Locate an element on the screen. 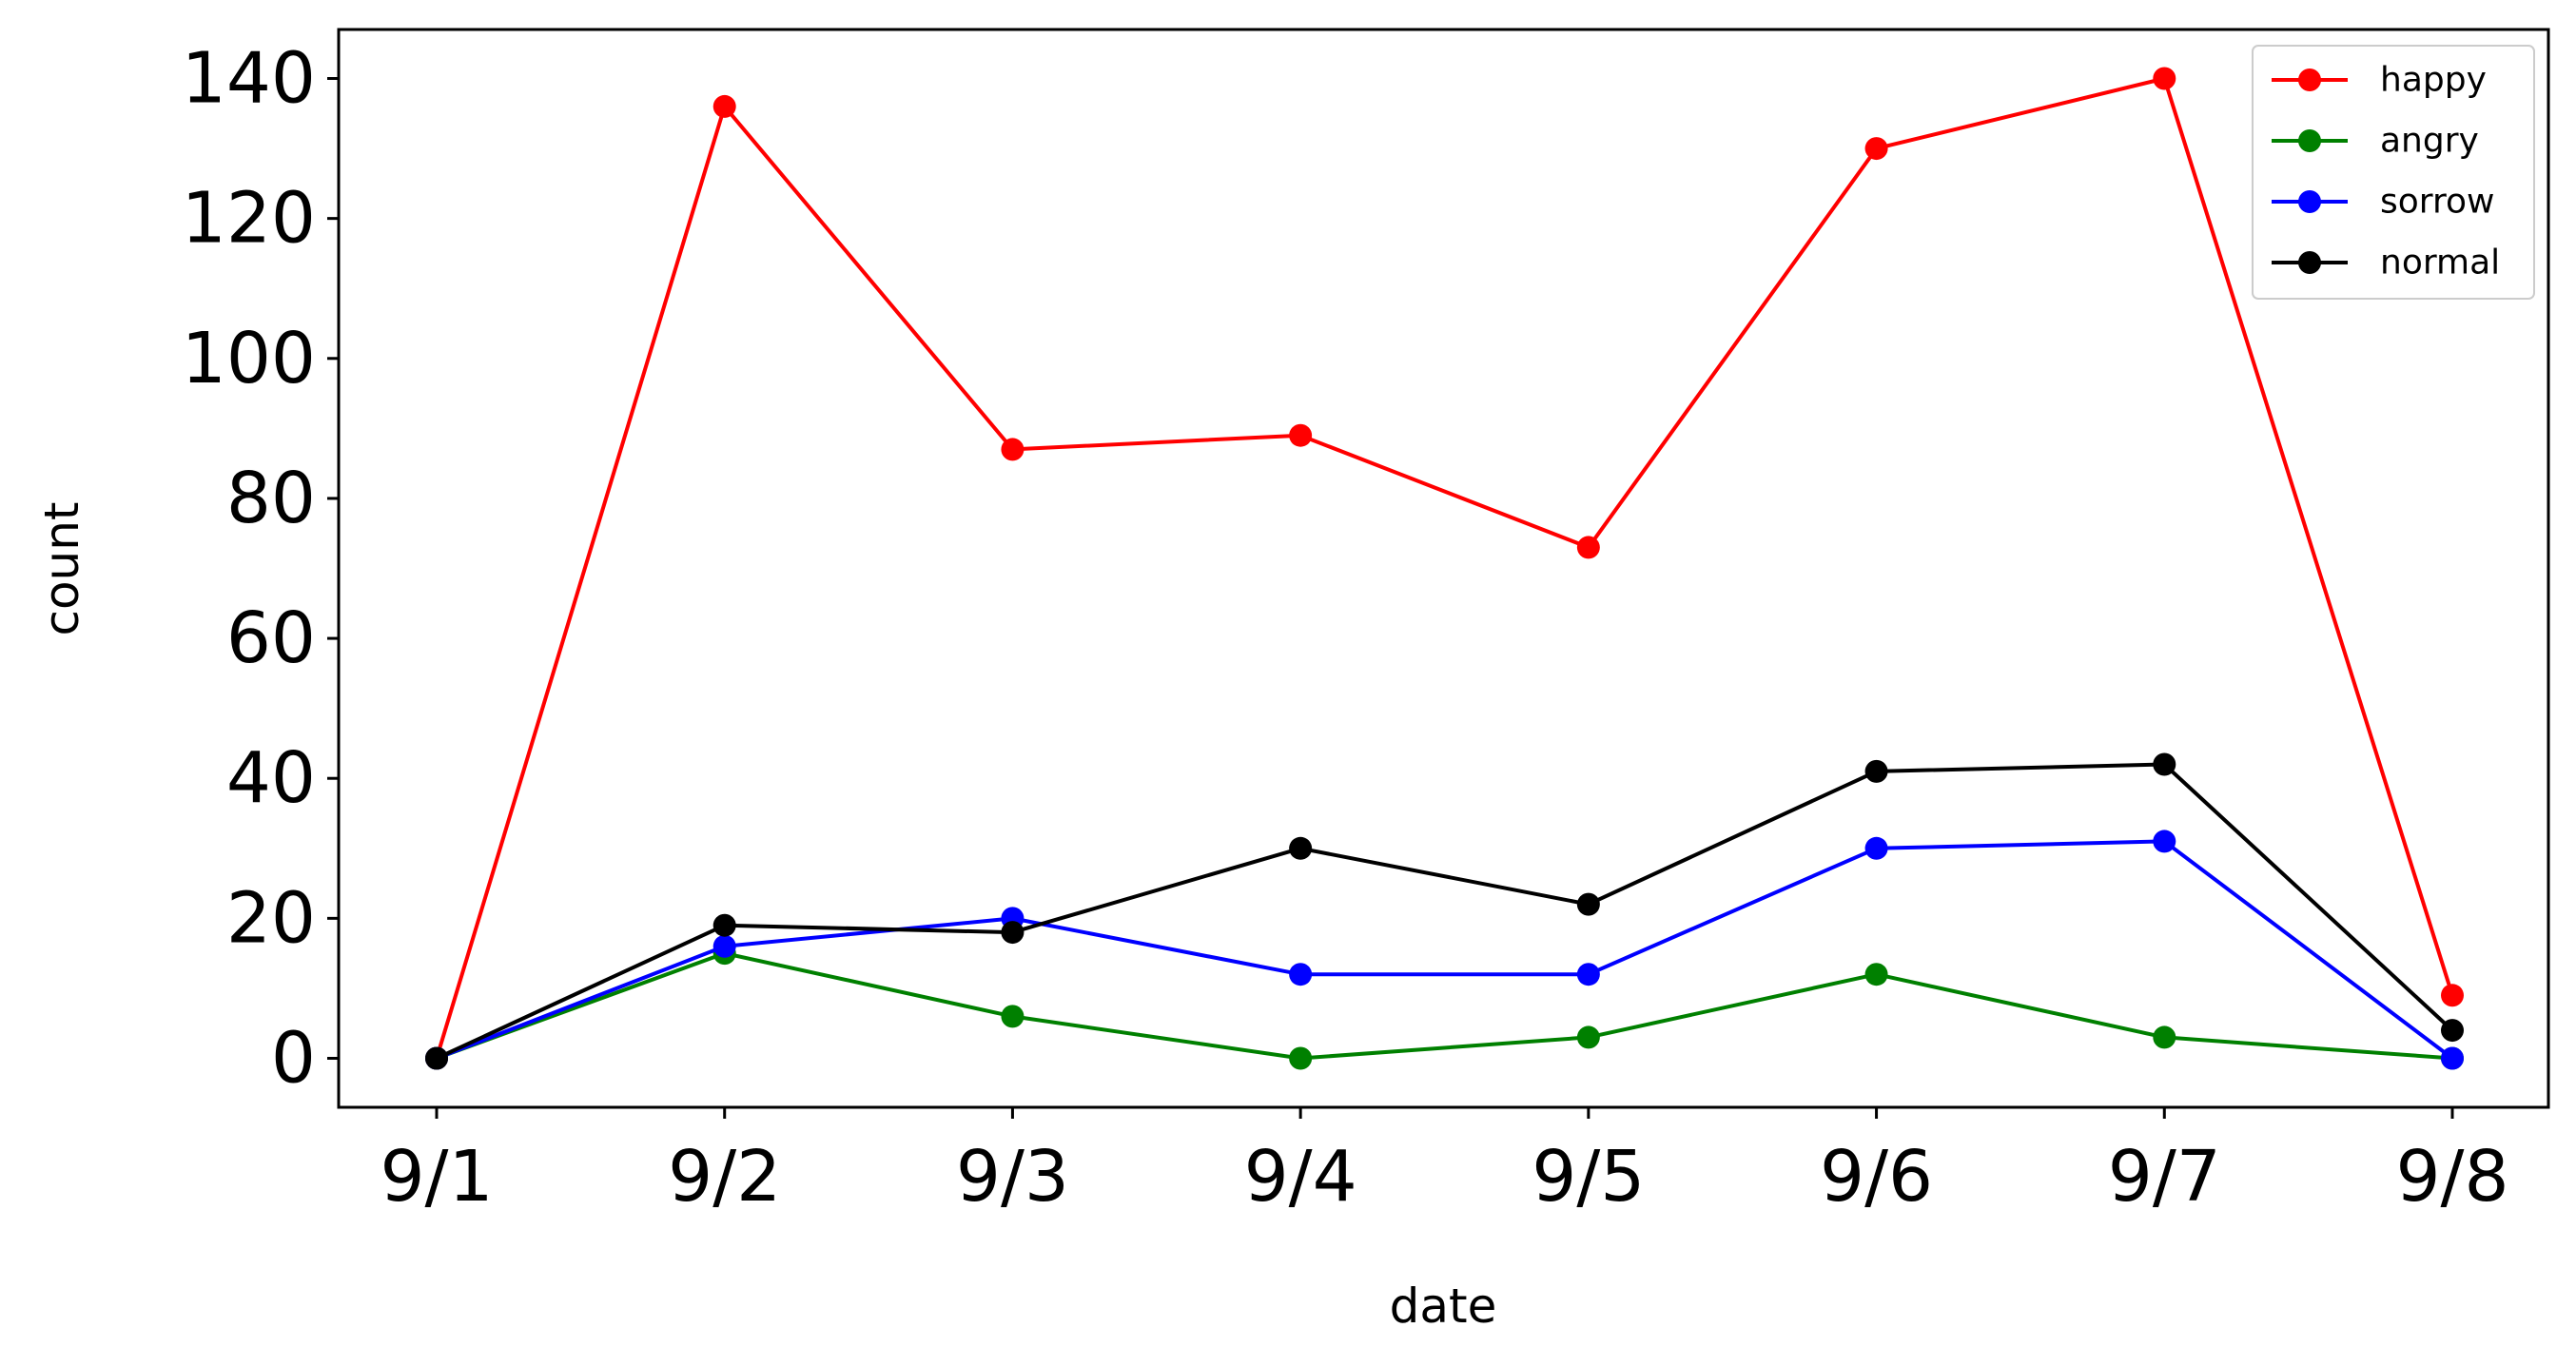  series-line-angry is located at coordinates (1444, 1006).